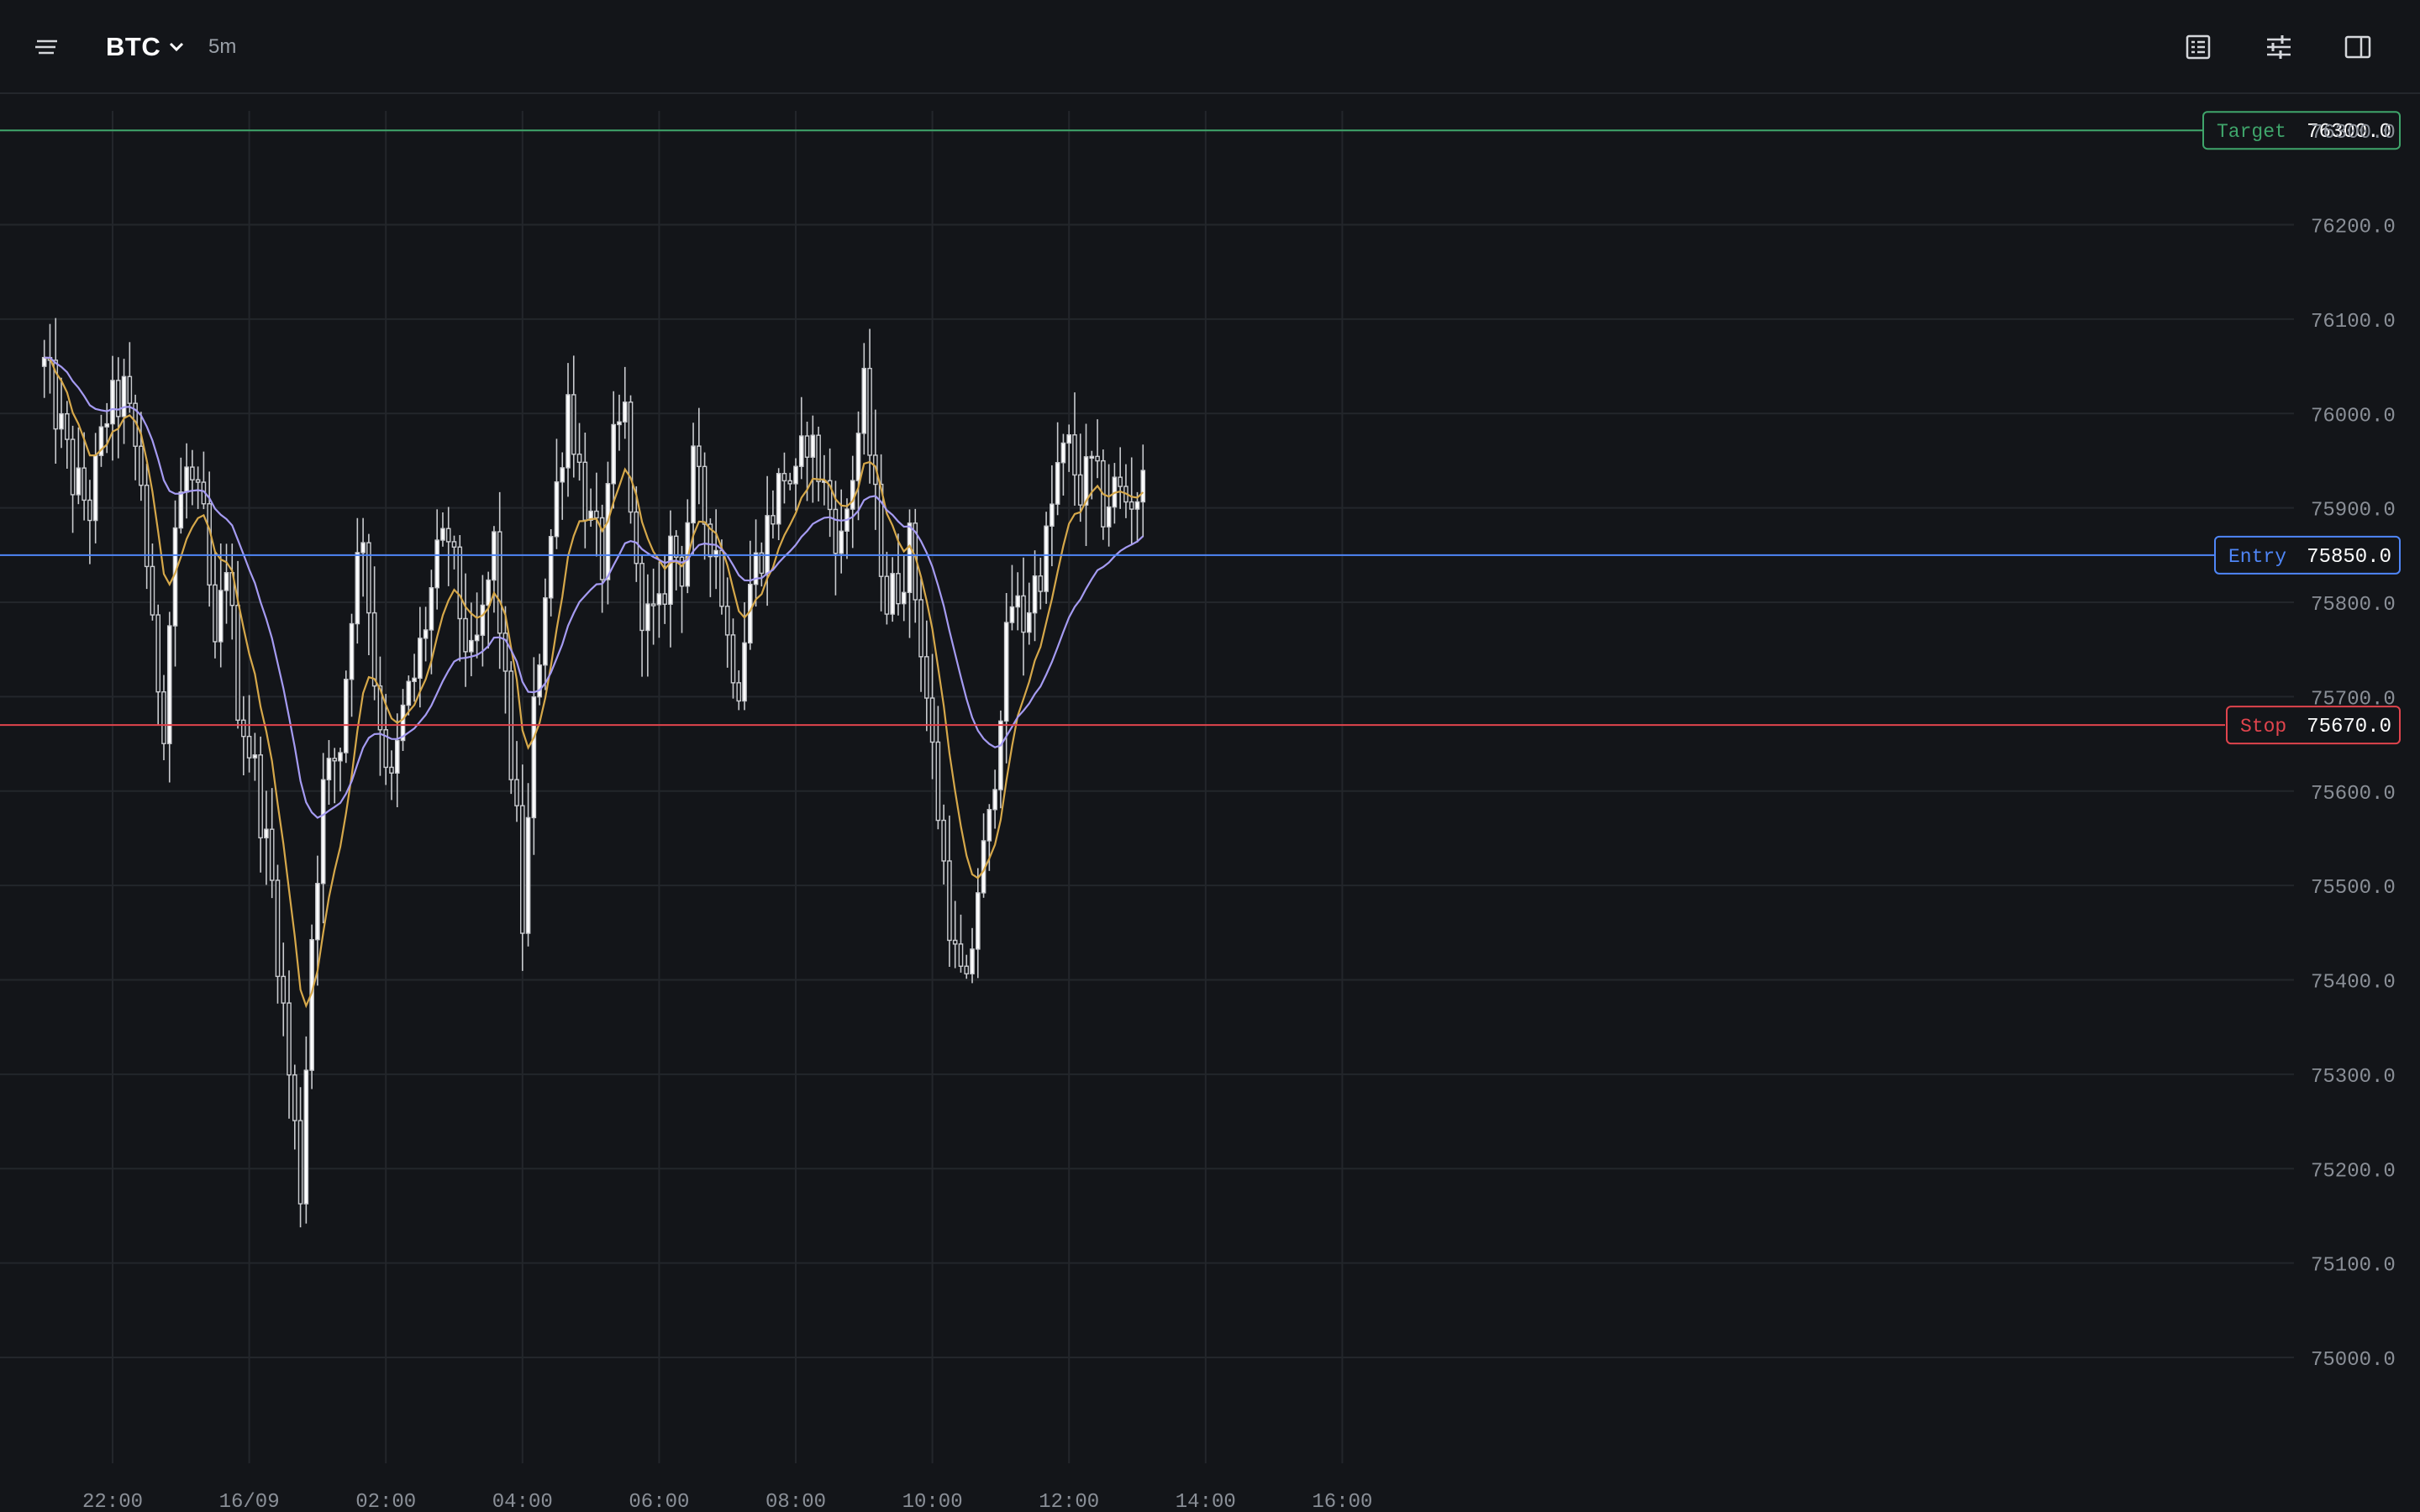  I want to click on chevron-down-icon, so click(177, 47).